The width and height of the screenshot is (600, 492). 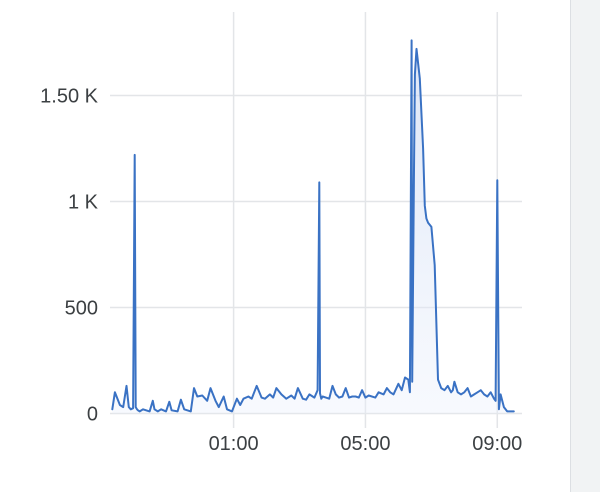 What do you see at coordinates (83, 203) in the screenshot?
I see `y-tick-label: 1 K` at bounding box center [83, 203].